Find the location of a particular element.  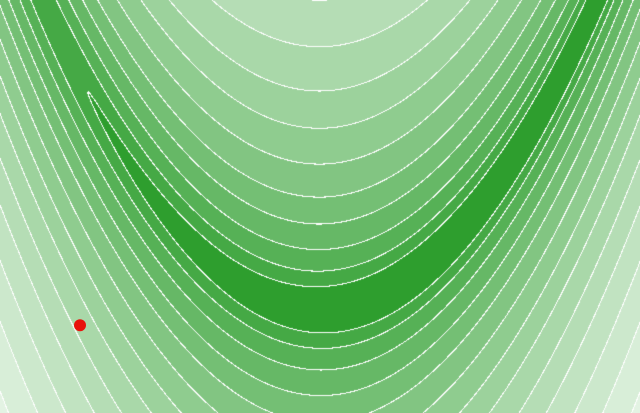

data-points is located at coordinates (80, 325).